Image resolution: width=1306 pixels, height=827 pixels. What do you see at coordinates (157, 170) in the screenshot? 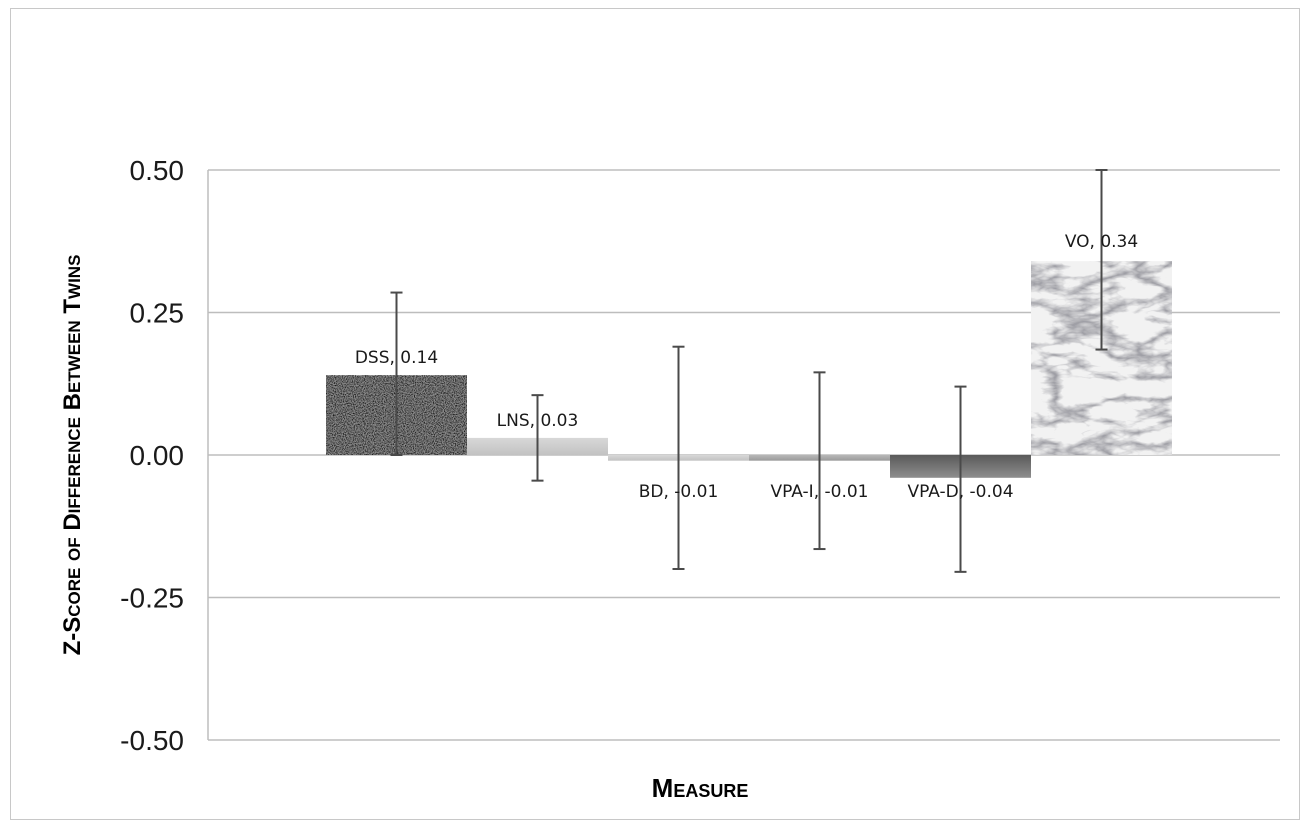
I see `y-tick-label: 0.50` at bounding box center [157, 170].